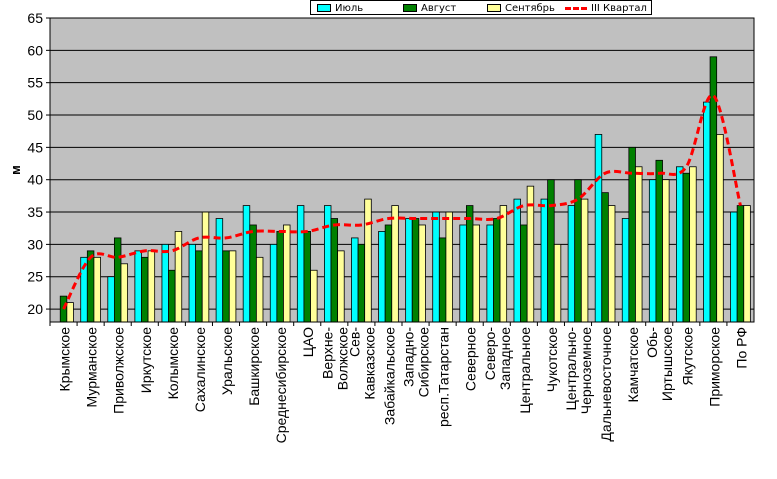  What do you see at coordinates (586, 370) in the screenshot?
I see `x-tick-label-line: Черноземное` at bounding box center [586, 370].